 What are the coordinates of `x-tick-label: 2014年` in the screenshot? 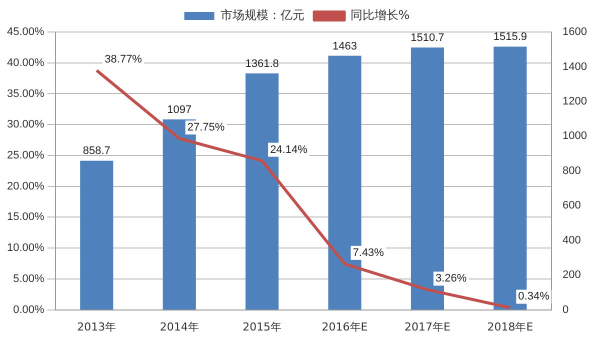 It's located at (179, 327).